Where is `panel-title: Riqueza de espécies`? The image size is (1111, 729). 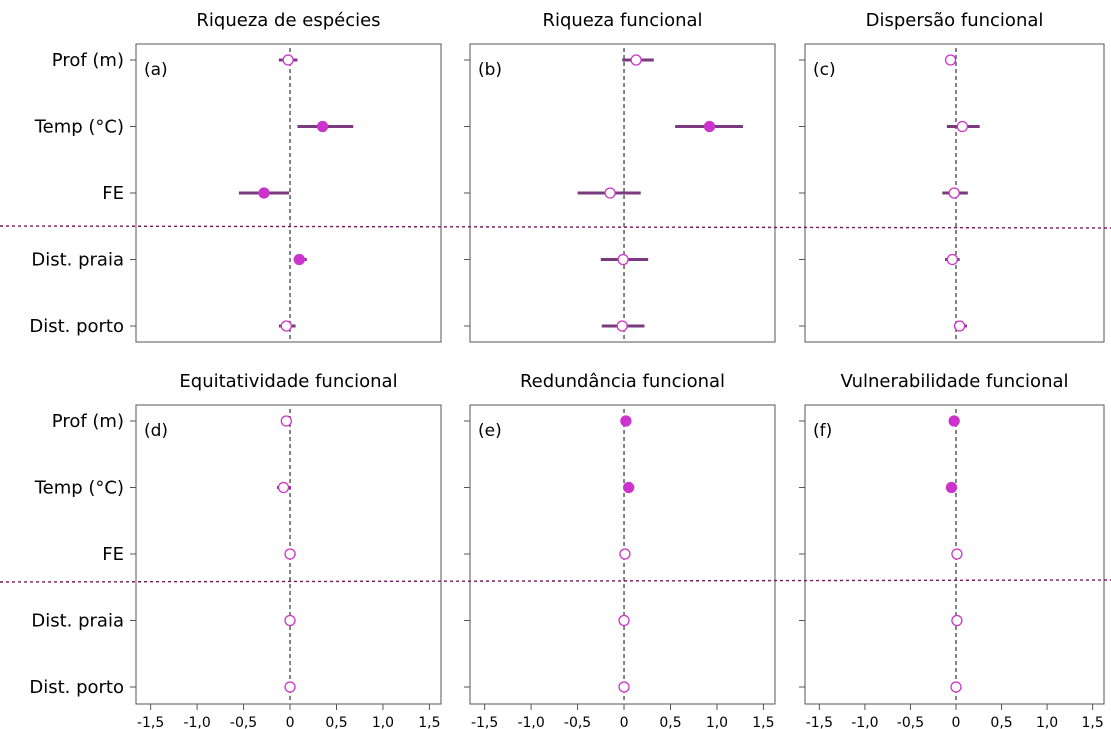 panel-title: Riqueza de espécies is located at coordinates (288, 20).